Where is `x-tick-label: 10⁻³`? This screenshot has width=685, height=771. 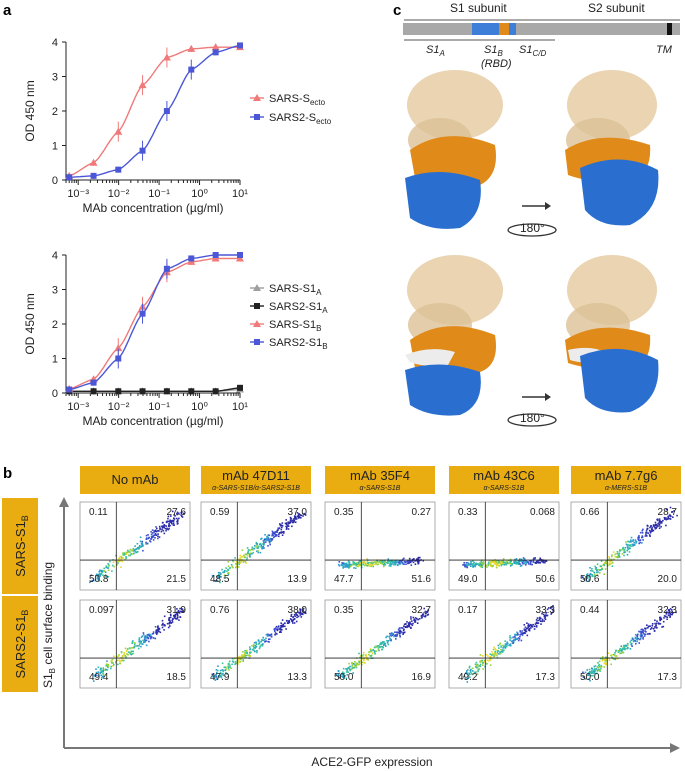 x-tick-label: 10⁻³ is located at coordinates (78, 194).